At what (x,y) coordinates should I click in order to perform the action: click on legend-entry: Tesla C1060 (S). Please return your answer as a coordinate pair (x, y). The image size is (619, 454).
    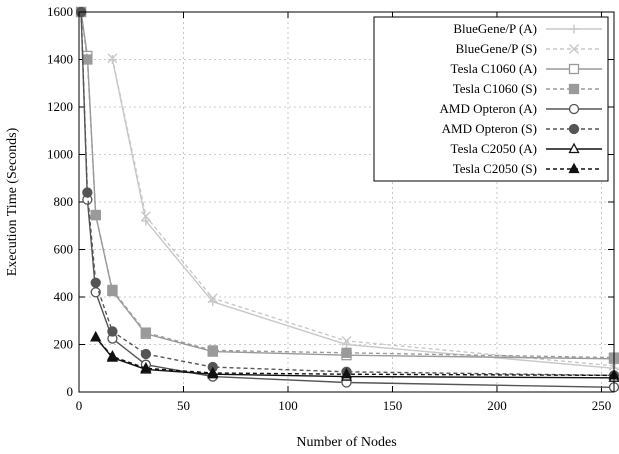
    Looking at the image, I should click on (527, 88).